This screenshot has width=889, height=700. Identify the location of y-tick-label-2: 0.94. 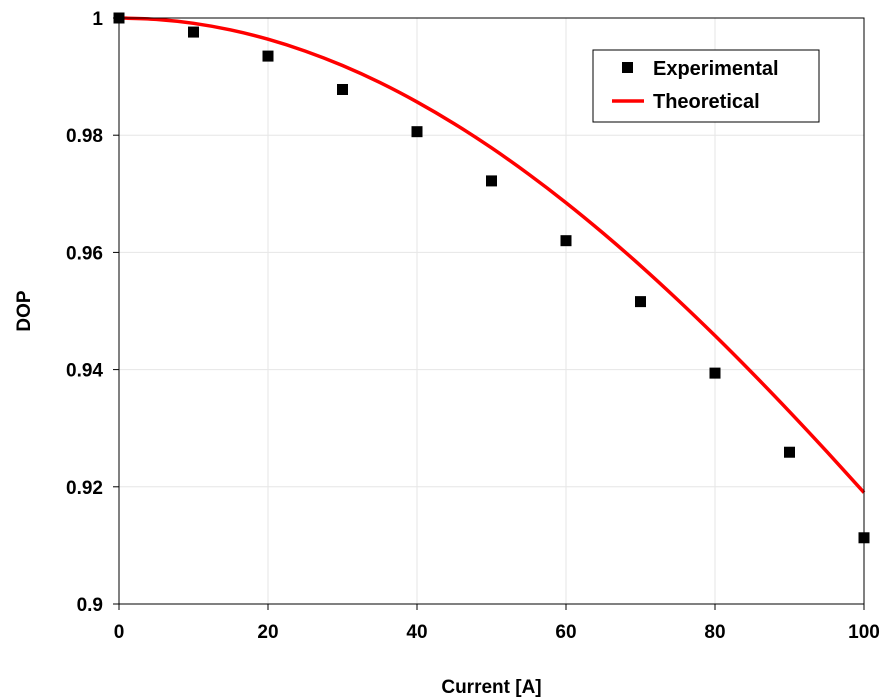
(84, 371).